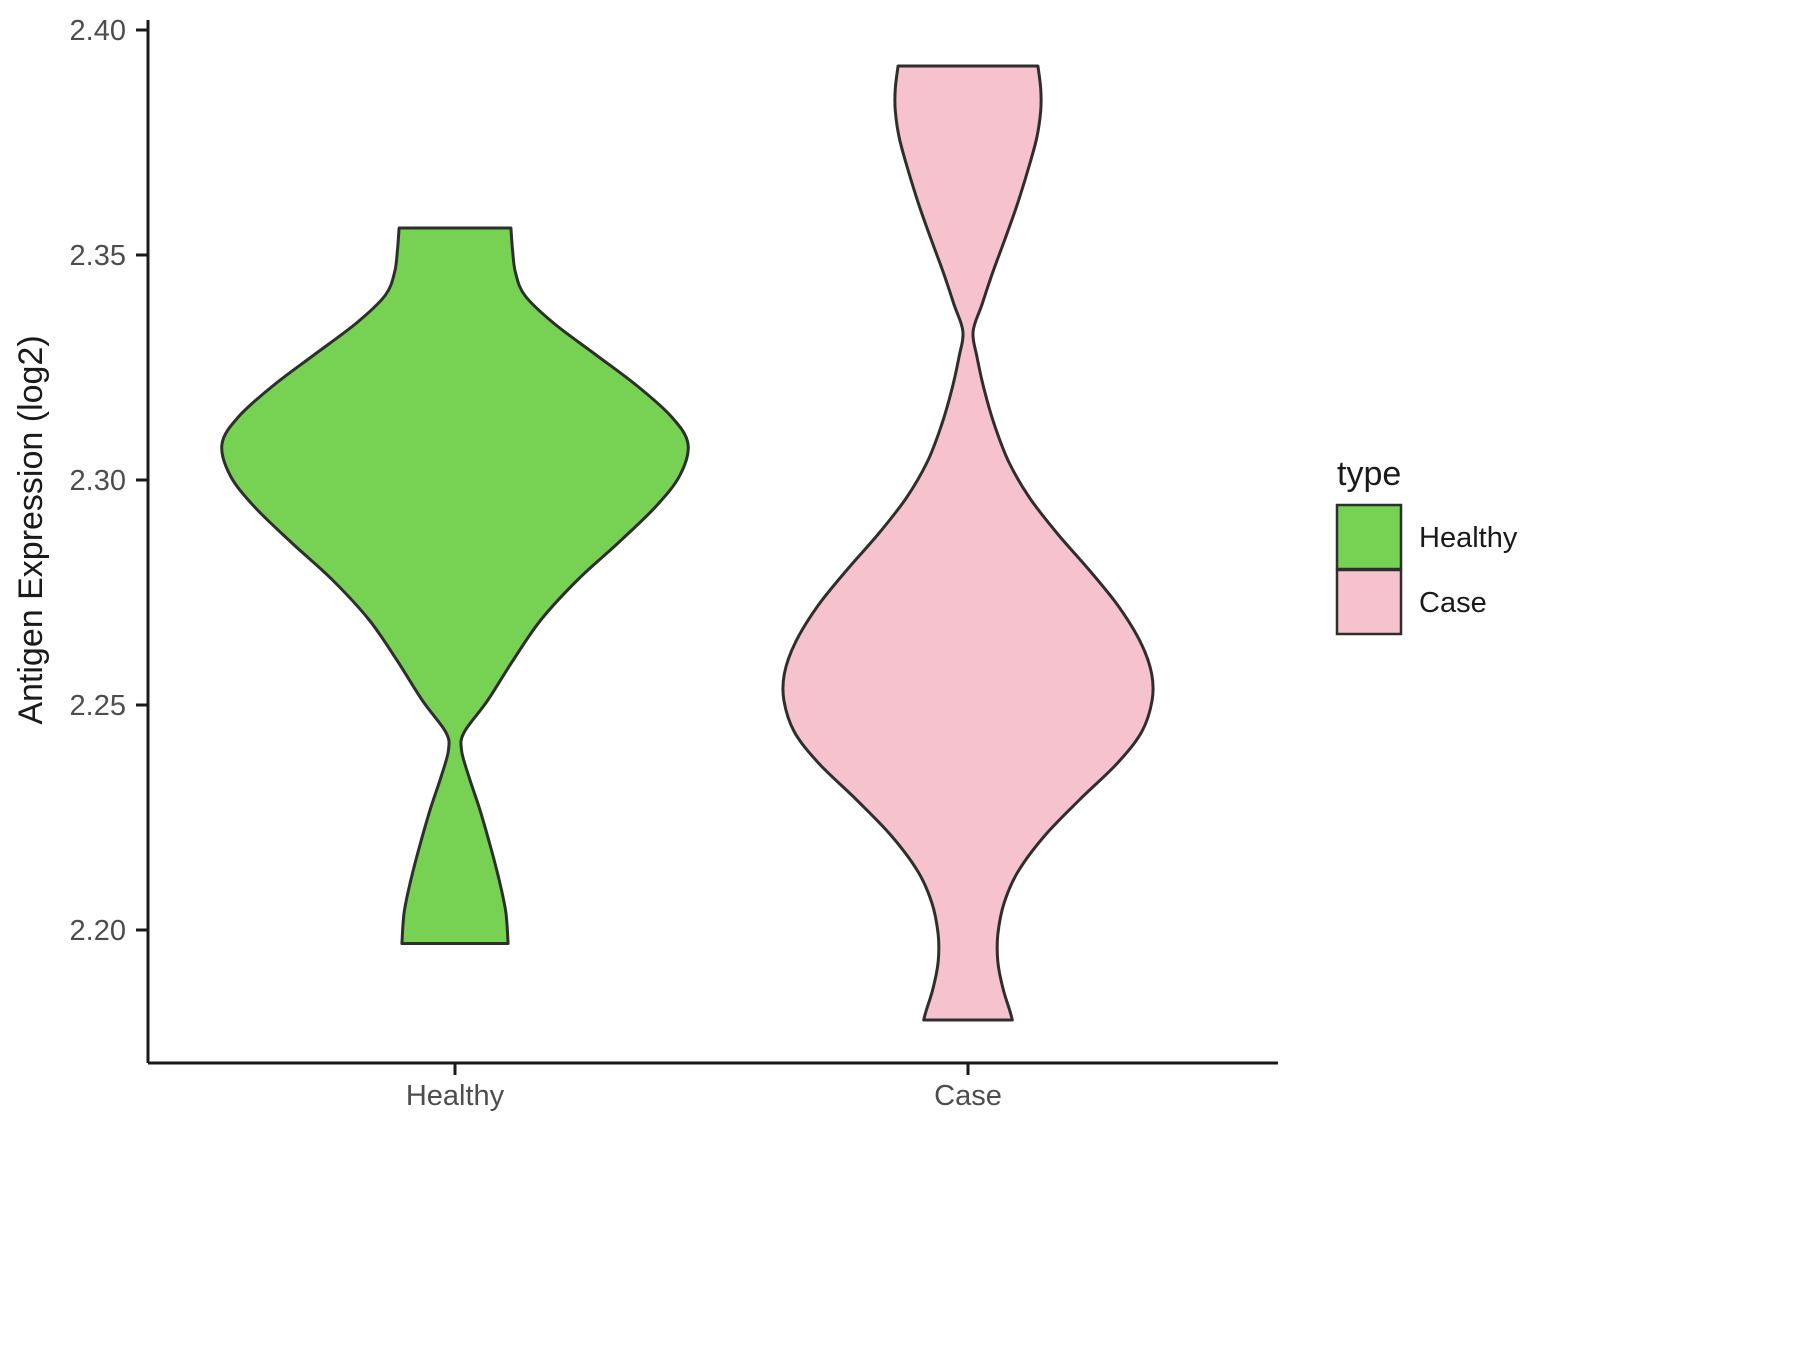 The height and width of the screenshot is (1350, 1800). What do you see at coordinates (968, 543) in the screenshot?
I see `violin-case` at bounding box center [968, 543].